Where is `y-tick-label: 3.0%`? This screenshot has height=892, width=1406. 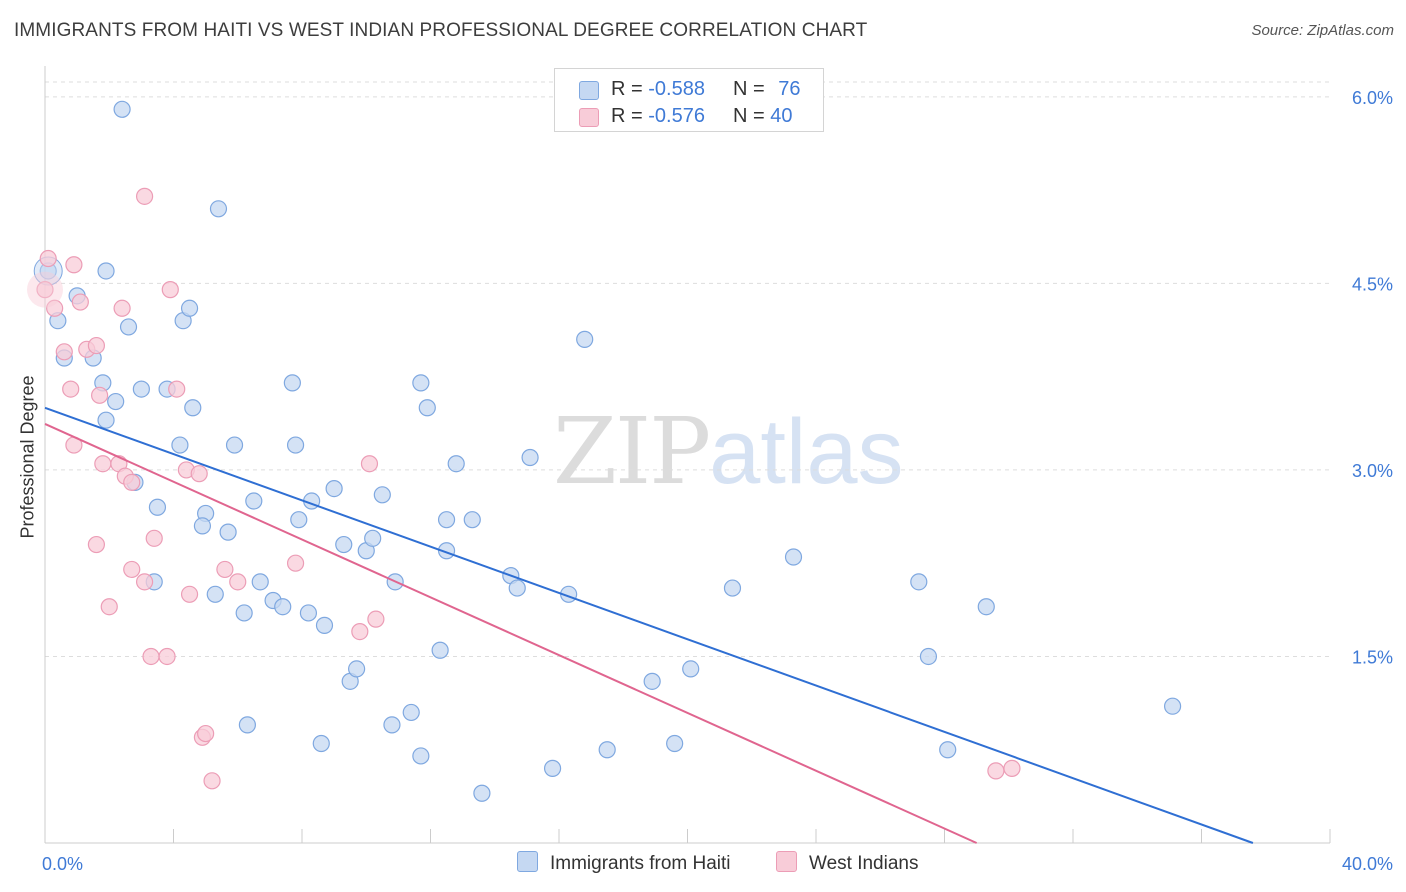 y-tick-label: 3.0% is located at coordinates (1372, 471).